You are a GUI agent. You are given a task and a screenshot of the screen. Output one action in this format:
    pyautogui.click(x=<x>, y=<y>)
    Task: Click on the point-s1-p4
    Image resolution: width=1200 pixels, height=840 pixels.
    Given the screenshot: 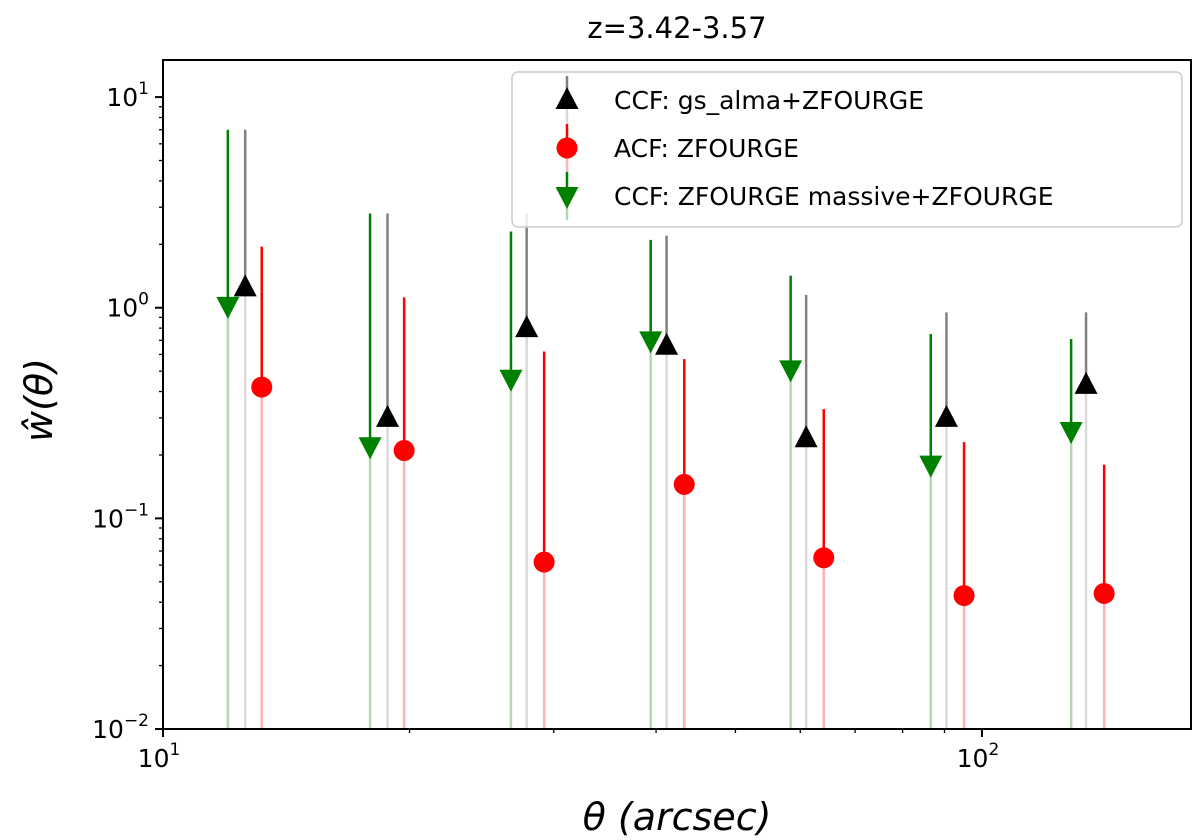 What is the action you would take?
    pyautogui.click(x=824, y=558)
    